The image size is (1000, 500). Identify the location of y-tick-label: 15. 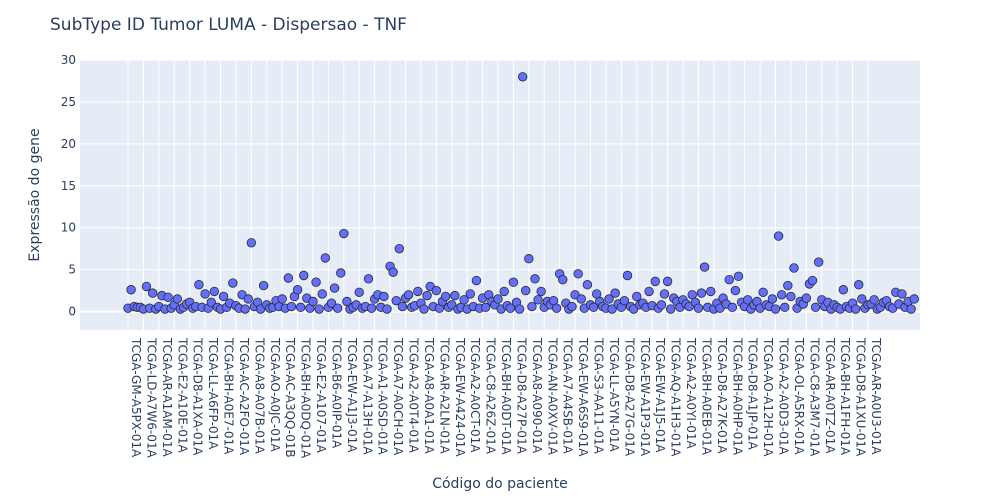
(68, 186).